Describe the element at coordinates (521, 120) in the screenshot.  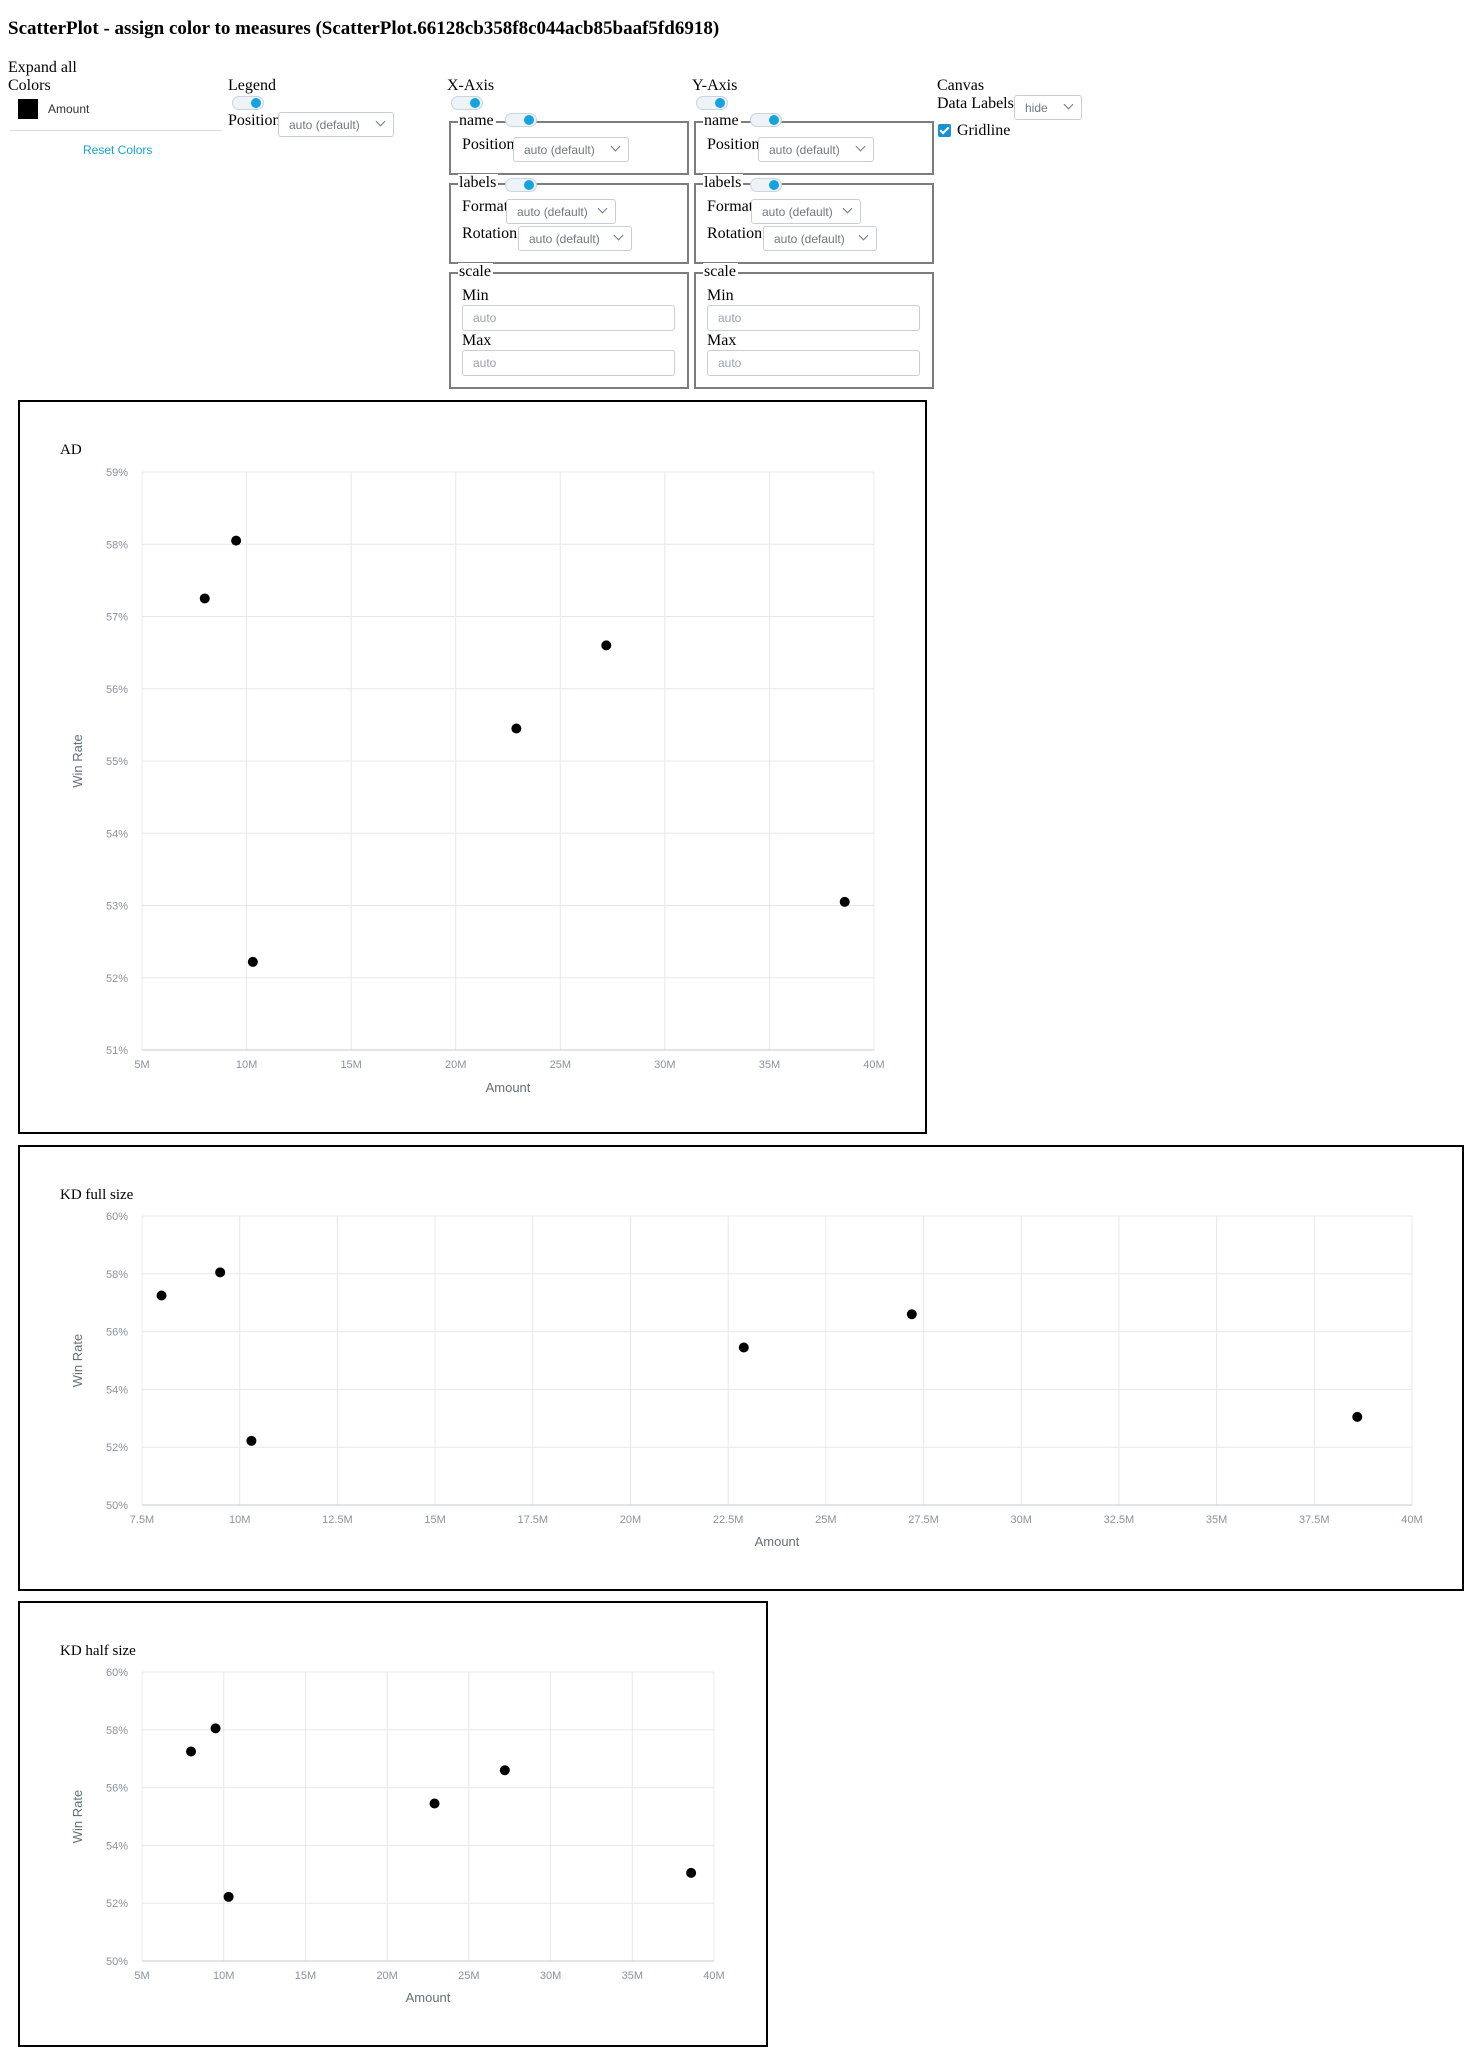
I see `x-axis-name-toggle` at that location.